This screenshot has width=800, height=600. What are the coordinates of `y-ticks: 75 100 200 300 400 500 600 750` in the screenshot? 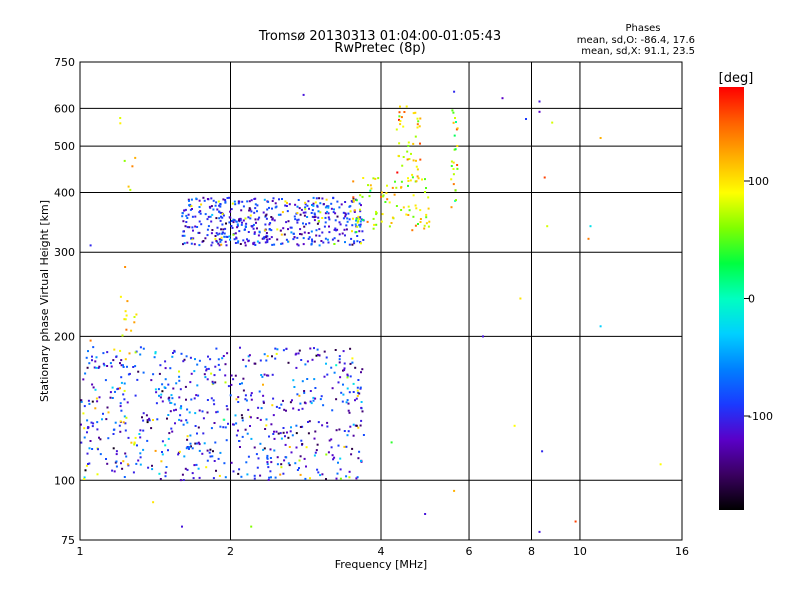 It's located at (64, 301).